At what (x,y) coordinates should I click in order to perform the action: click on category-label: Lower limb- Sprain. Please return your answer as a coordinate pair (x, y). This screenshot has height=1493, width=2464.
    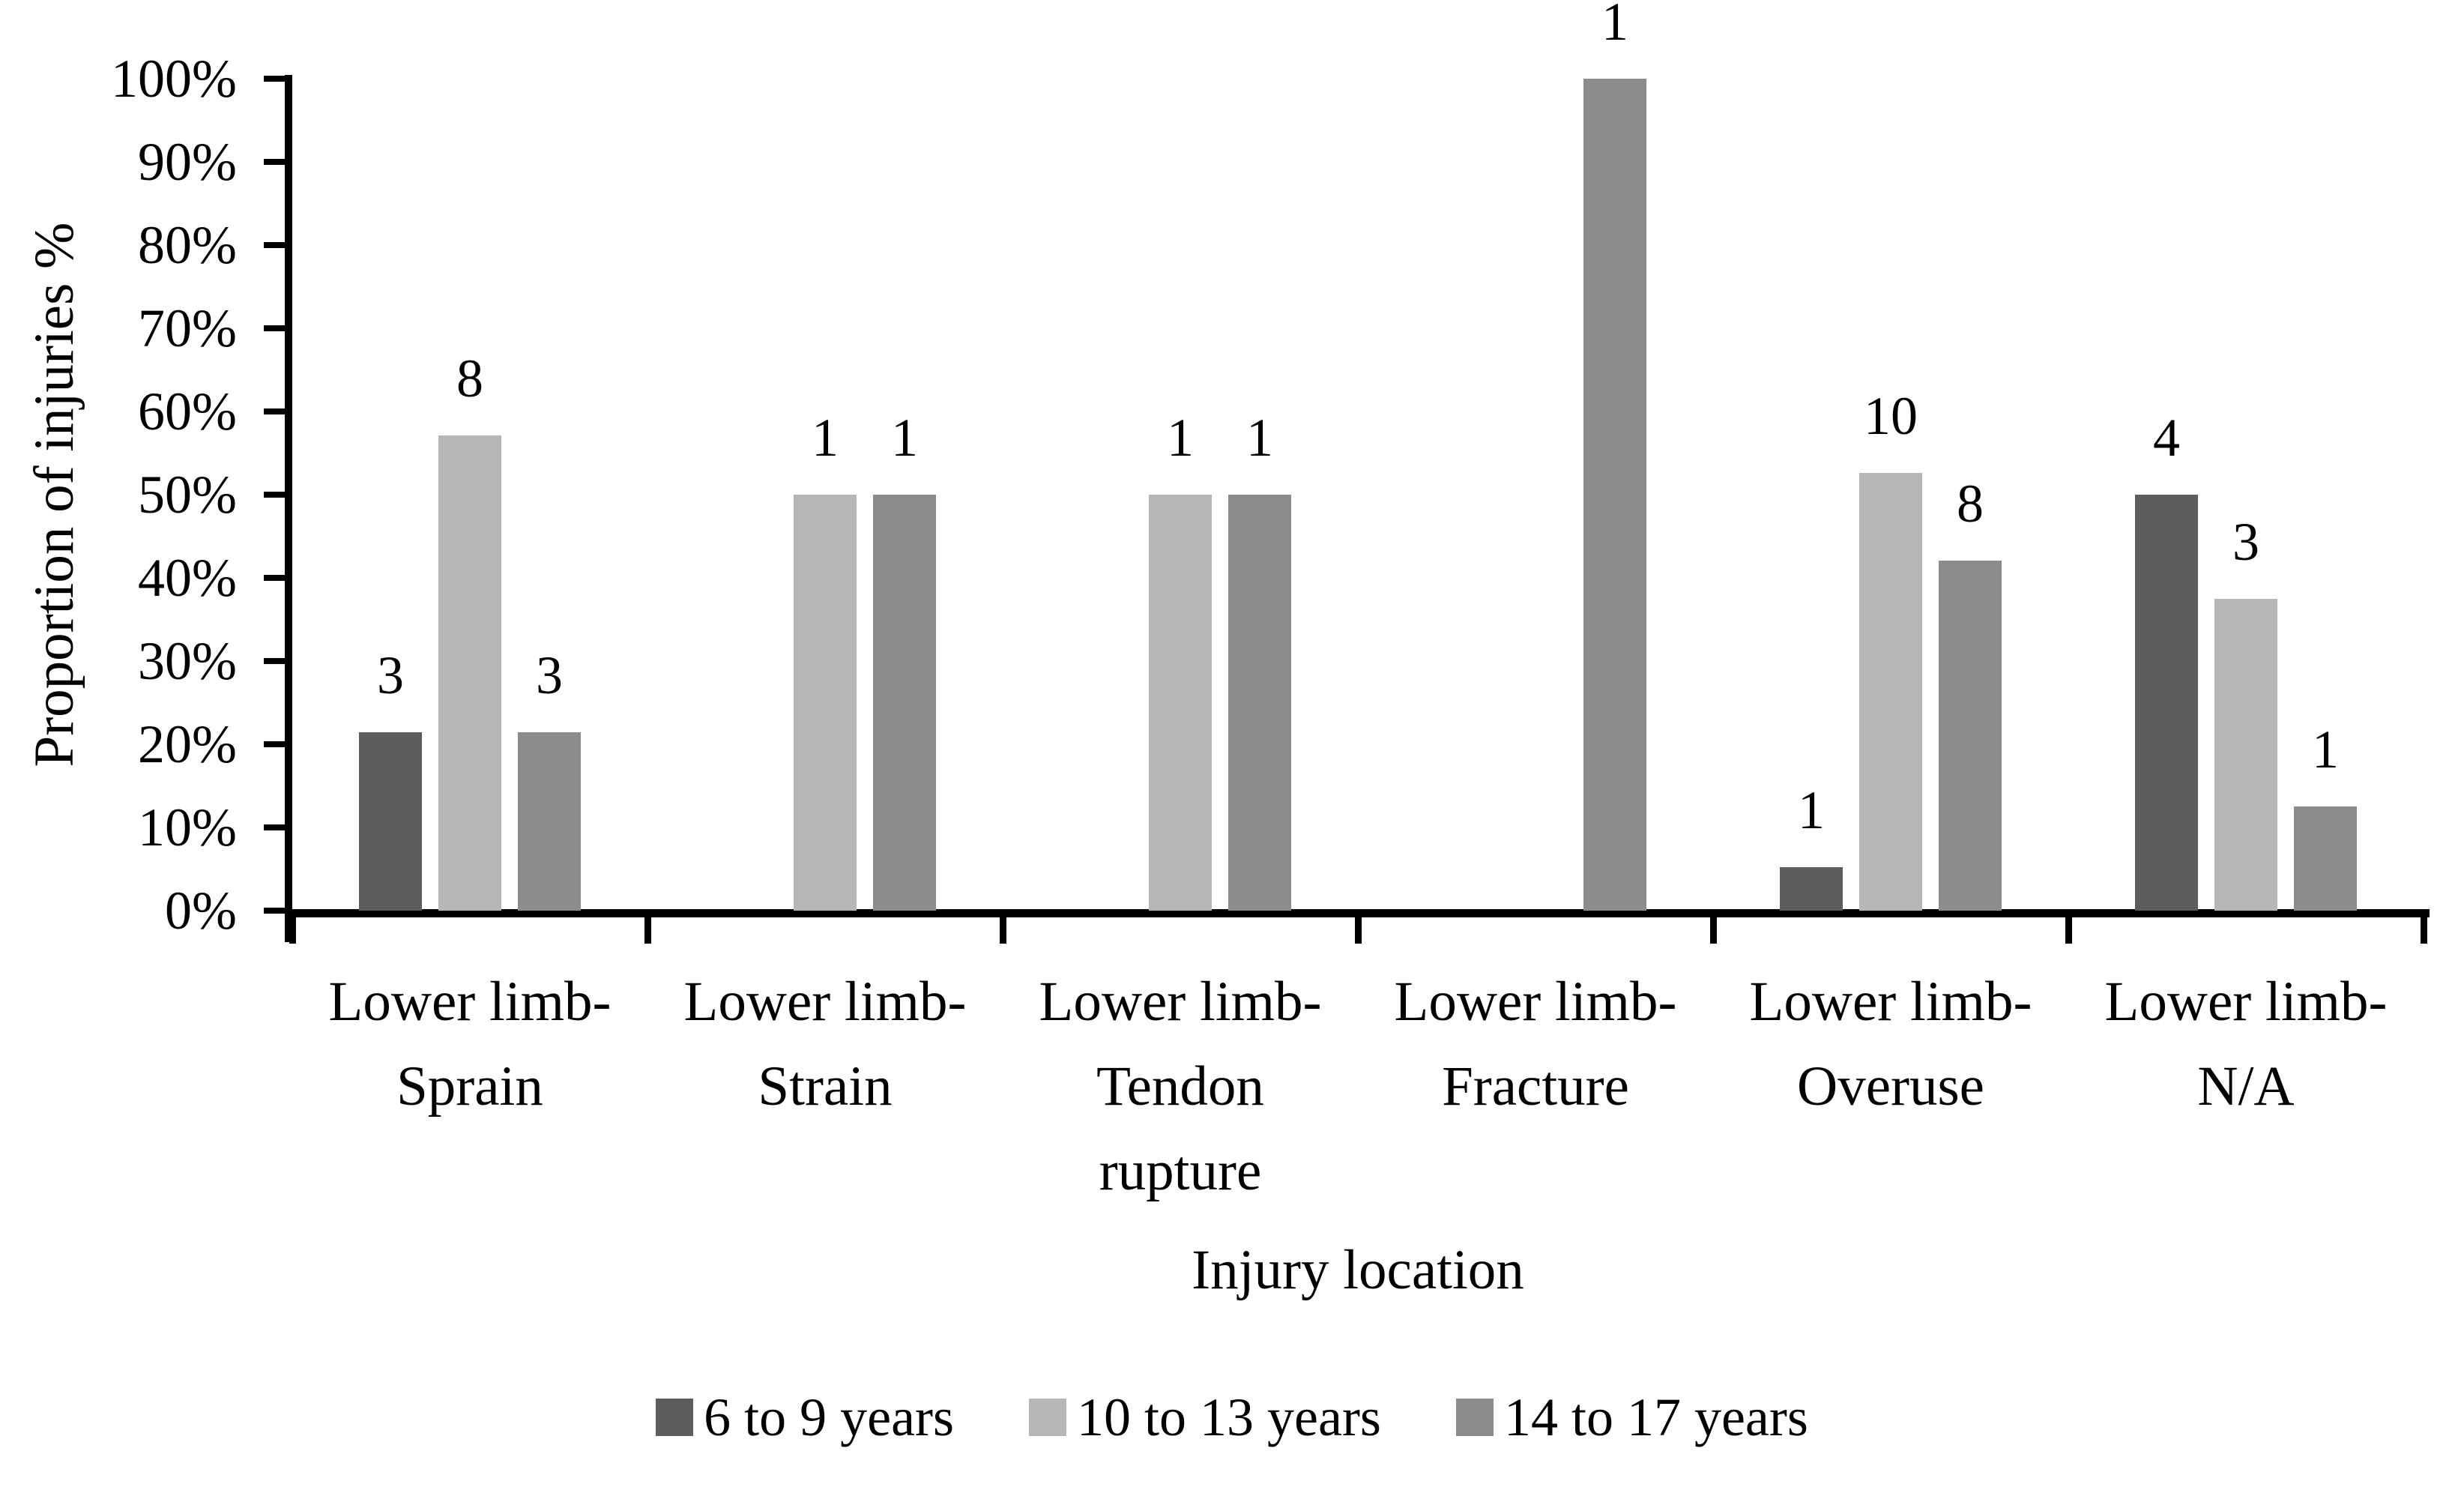
    Looking at the image, I should click on (470, 1044).